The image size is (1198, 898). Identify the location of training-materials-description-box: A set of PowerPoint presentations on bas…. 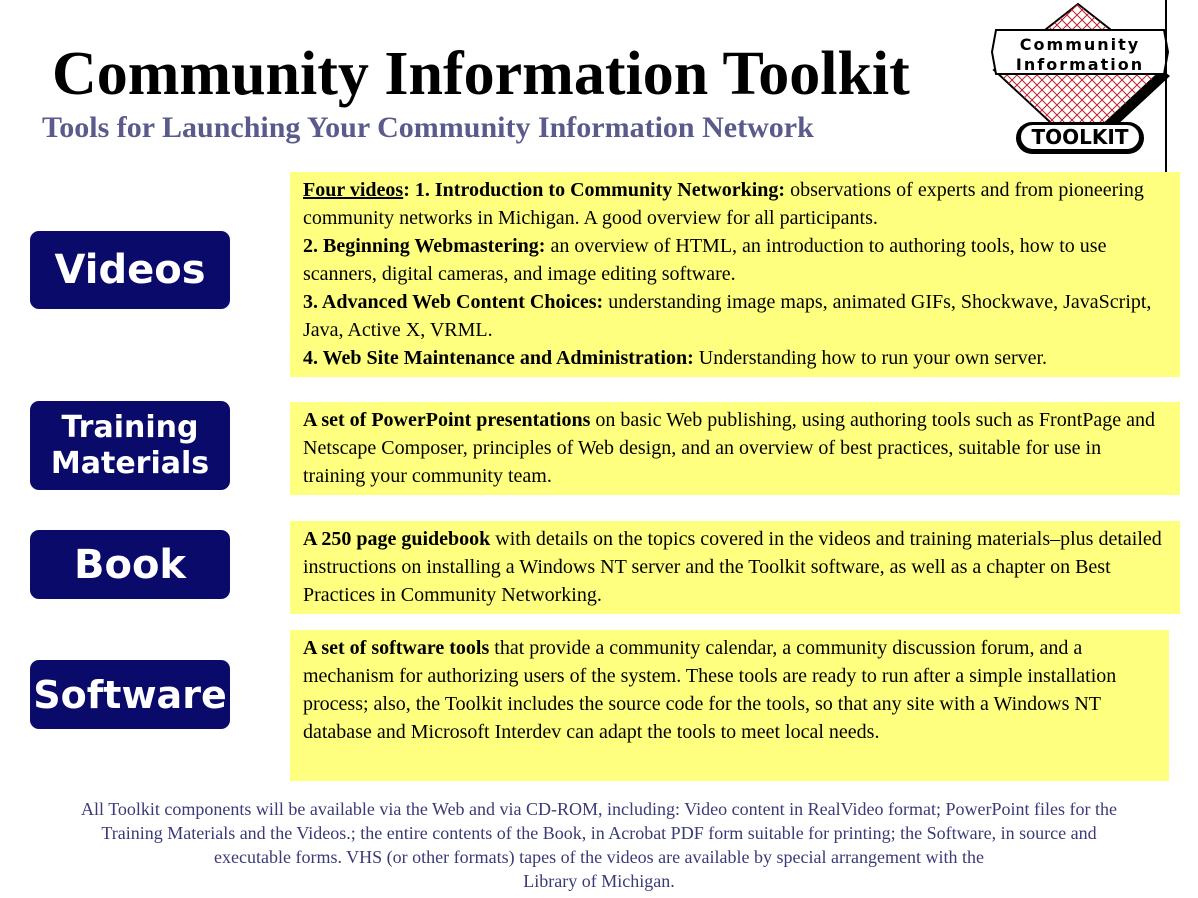
(735, 448).